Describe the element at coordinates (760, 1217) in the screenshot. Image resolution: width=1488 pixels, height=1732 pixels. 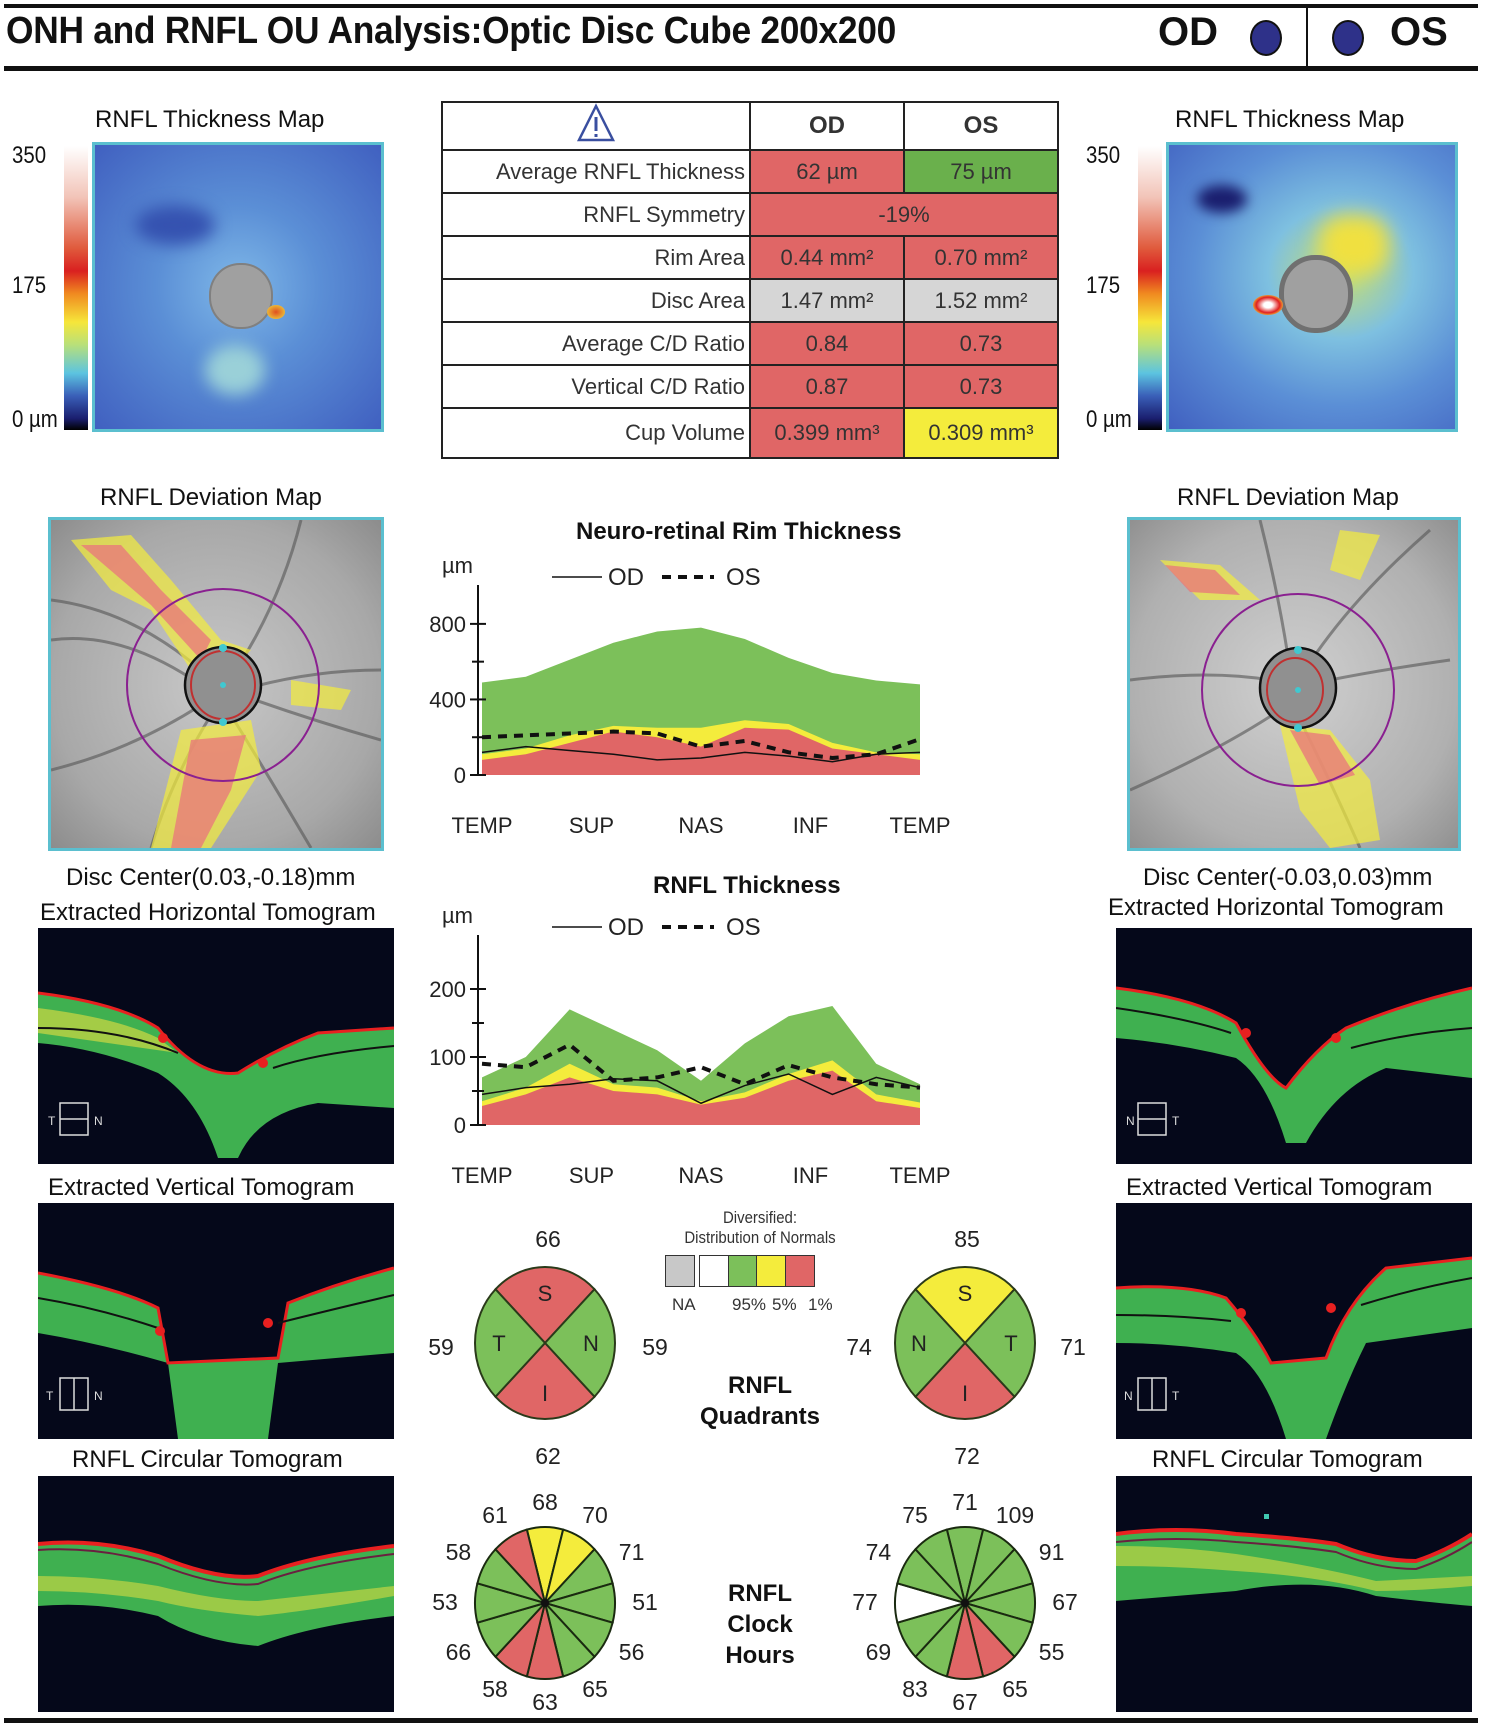
I see `legend-title-line1: Diversified:` at that location.